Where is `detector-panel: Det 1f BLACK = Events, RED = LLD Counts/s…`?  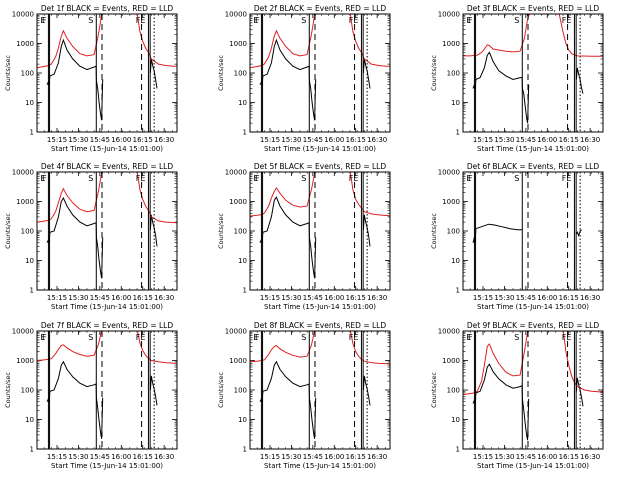 detector-panel: Det 1f BLACK = Events, RED = LLD Counts/s… is located at coordinates (91, 78).